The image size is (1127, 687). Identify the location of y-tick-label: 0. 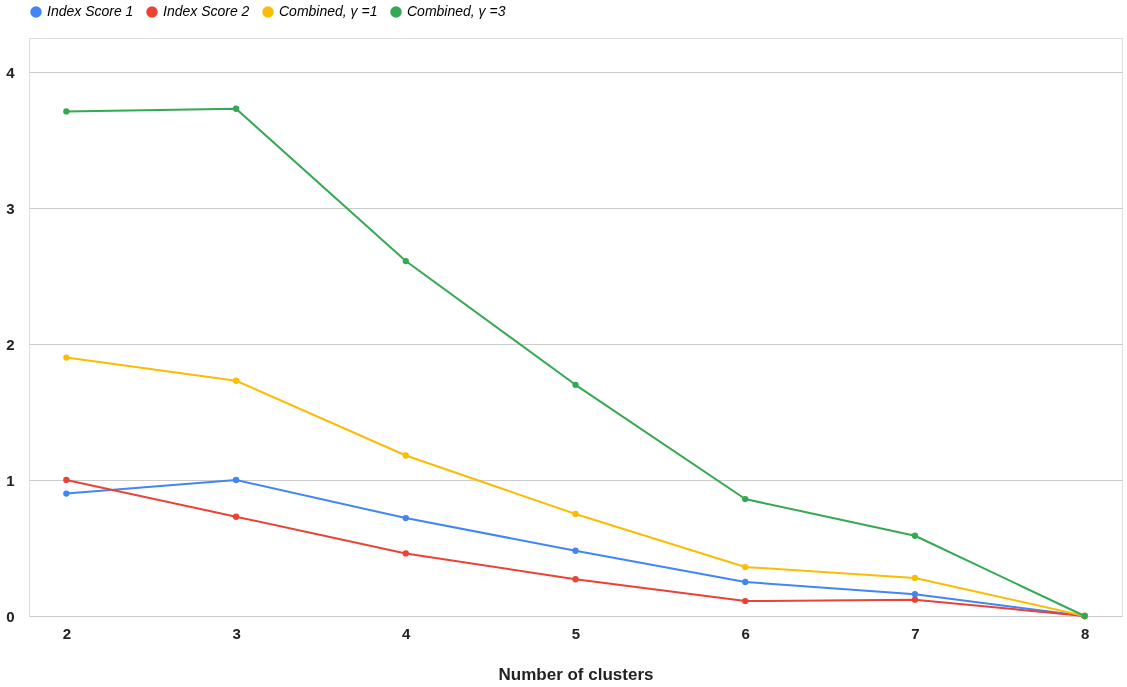
(10, 616).